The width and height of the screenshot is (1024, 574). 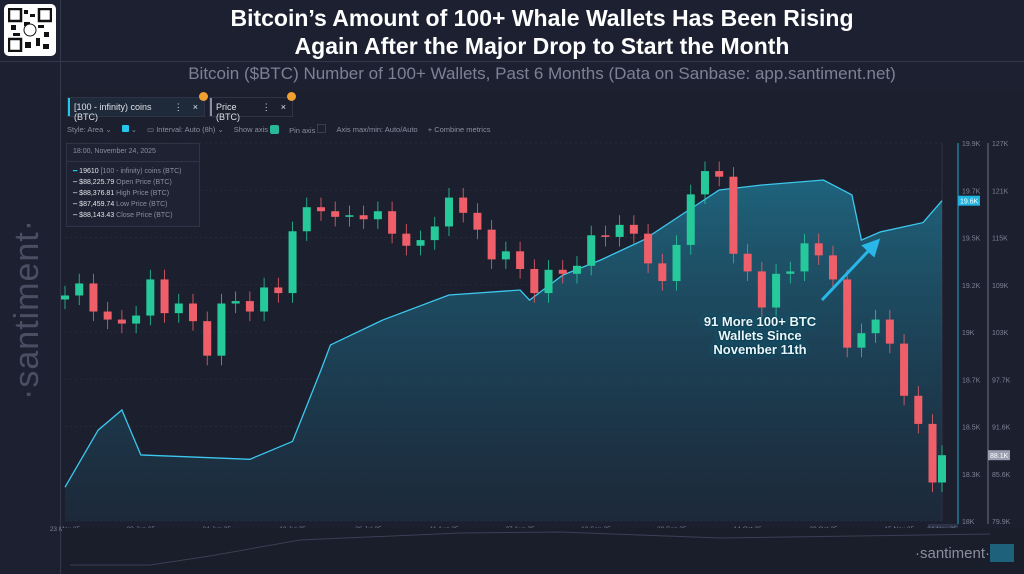 I want to click on header-divider, so click(x=512, y=61).